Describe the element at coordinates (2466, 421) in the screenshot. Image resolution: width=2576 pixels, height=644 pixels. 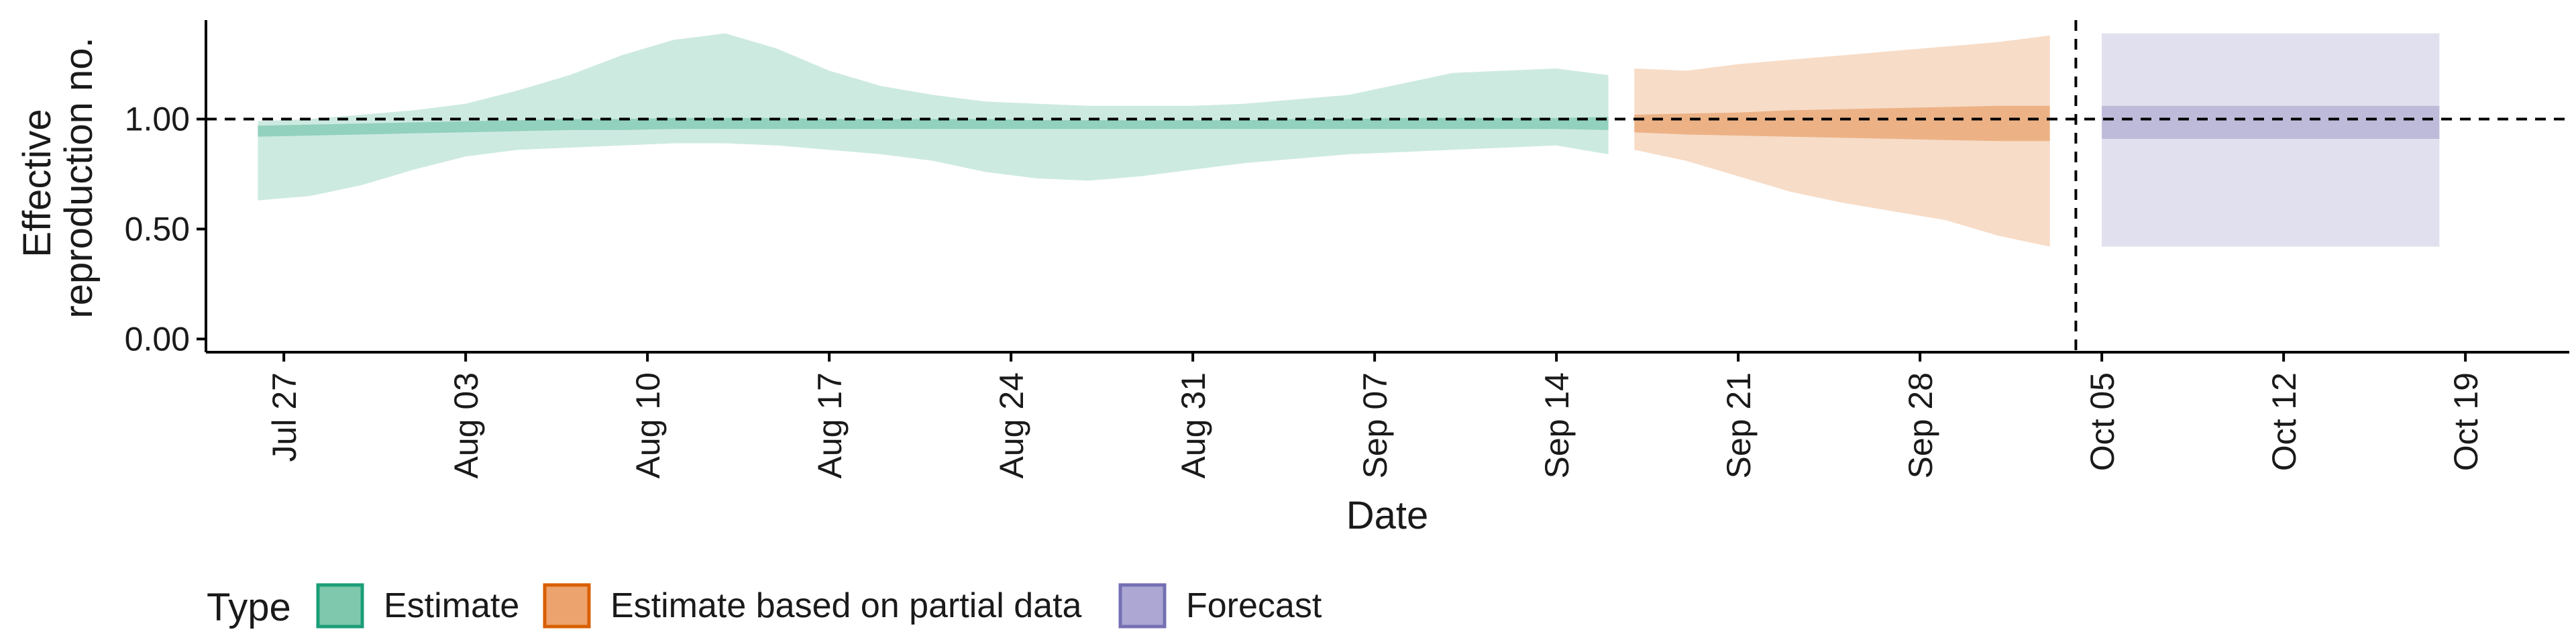
I see `x-tick-label: Oct 19` at that location.